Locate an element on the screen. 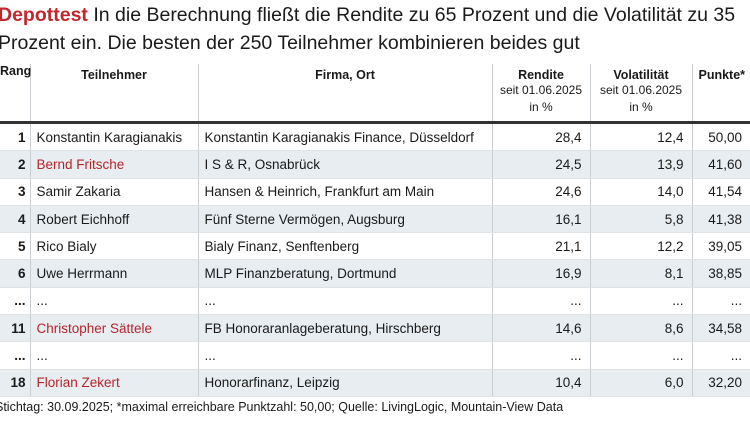  table-cell: Robert Eichhoff is located at coordinates (113, 219).